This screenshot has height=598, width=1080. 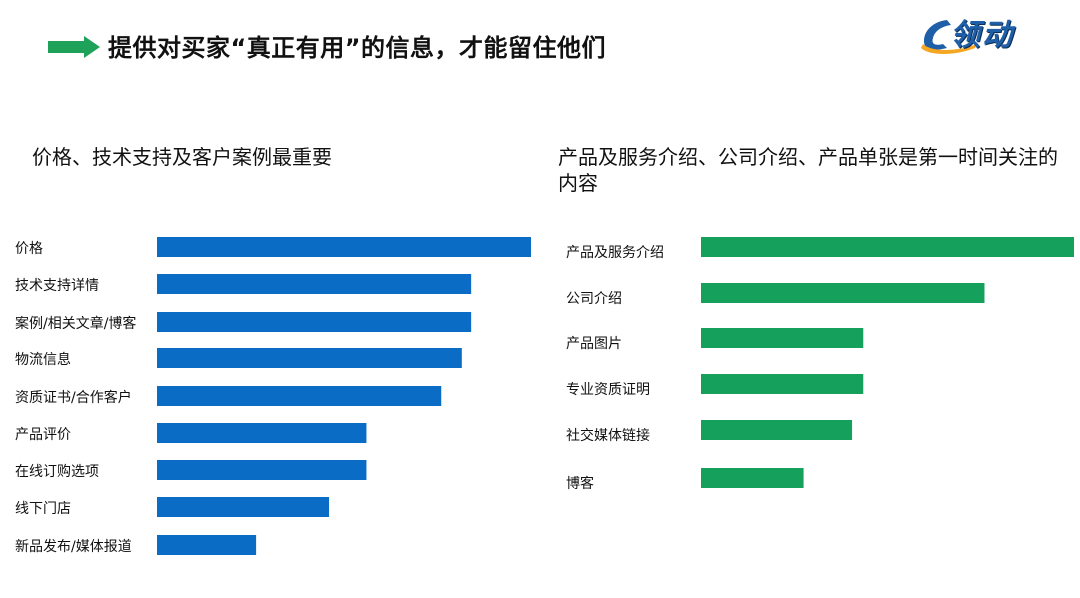 I want to click on category-label: 公司介绍, so click(x=594, y=299).